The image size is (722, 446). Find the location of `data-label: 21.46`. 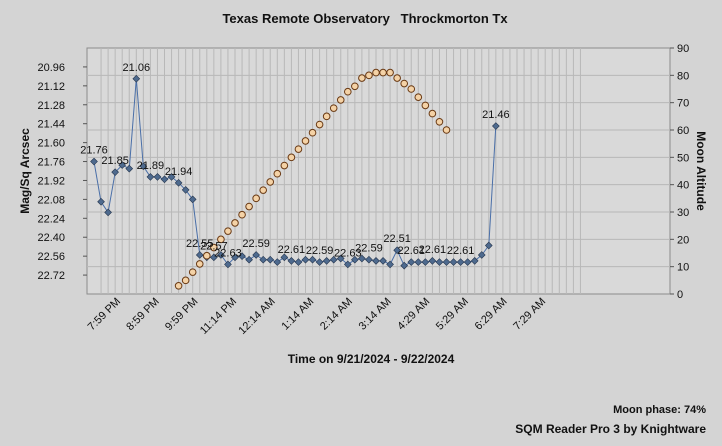

data-label: 21.46 is located at coordinates (496, 115).